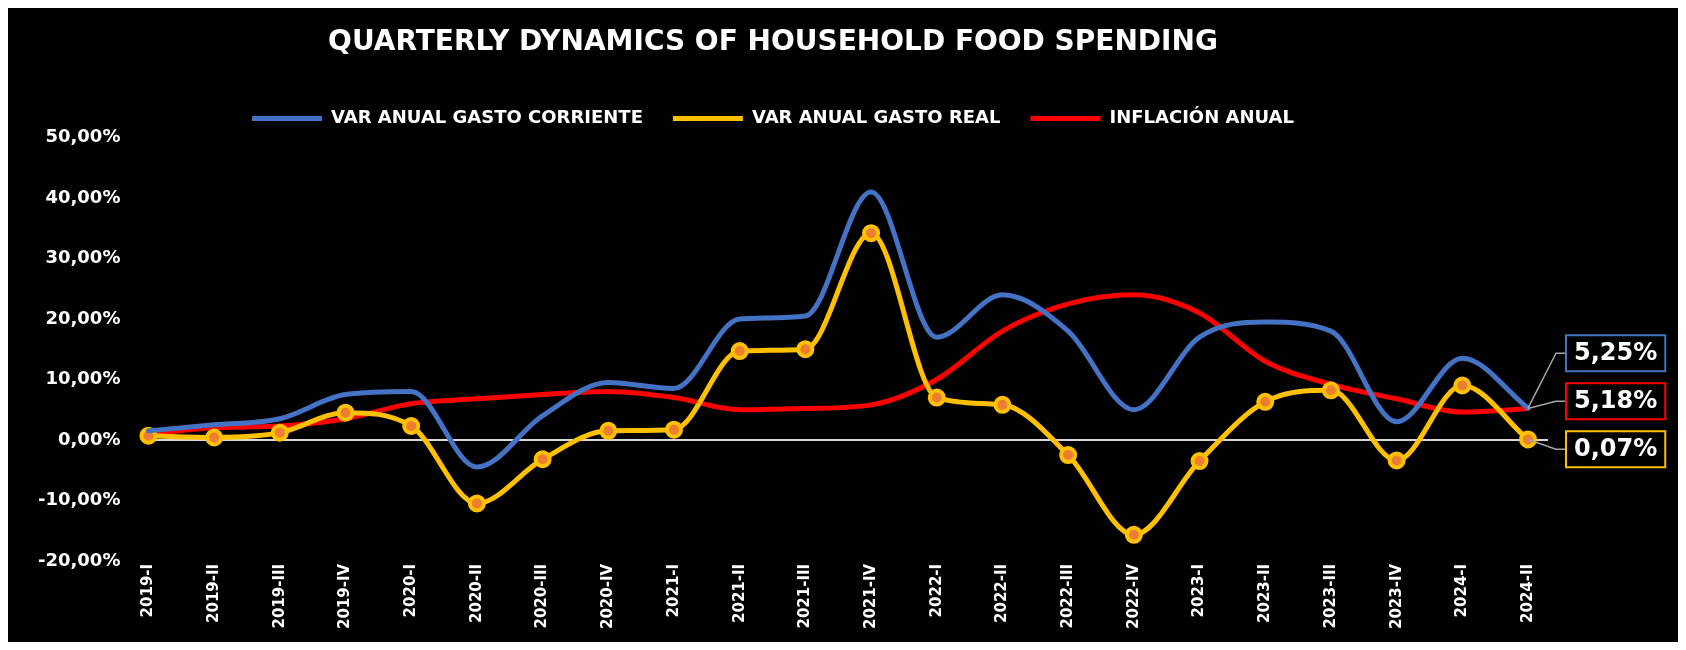 This screenshot has height=650, width=1686. Describe the element at coordinates (83, 196) in the screenshot. I see `y-tick-label: 40,00%` at that location.